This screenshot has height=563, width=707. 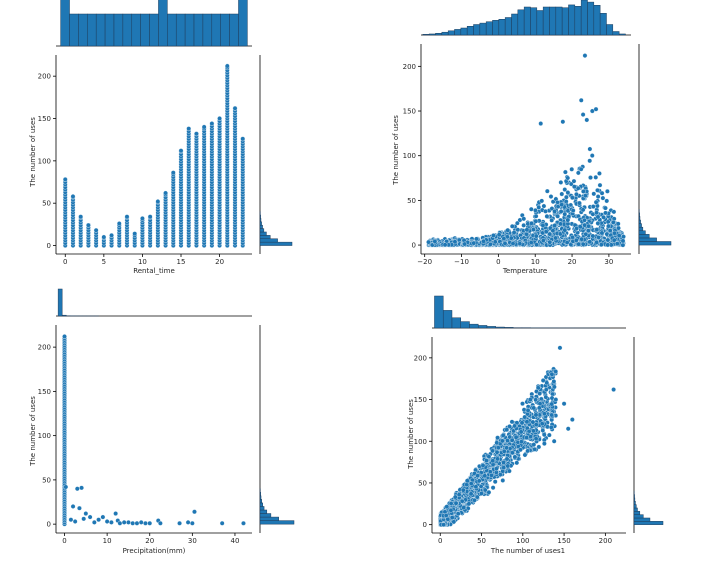 What do you see at coordinates (49, 525) in the screenshot?
I see `y-tick-label: 0` at bounding box center [49, 525].